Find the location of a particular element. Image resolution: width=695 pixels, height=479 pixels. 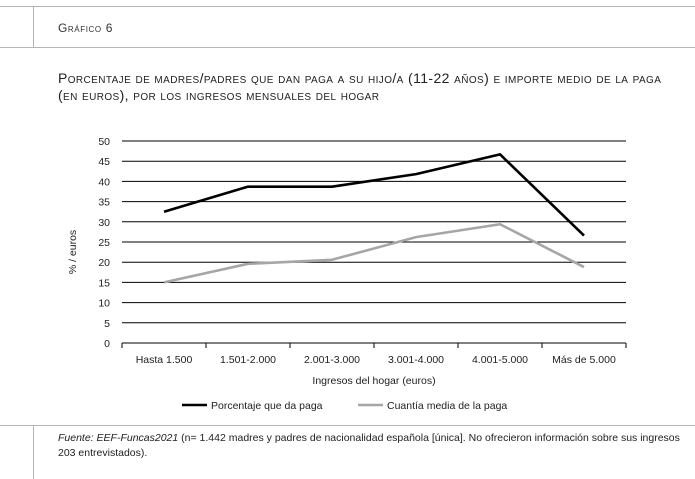

y-tick-label: 35 is located at coordinates (104, 203).